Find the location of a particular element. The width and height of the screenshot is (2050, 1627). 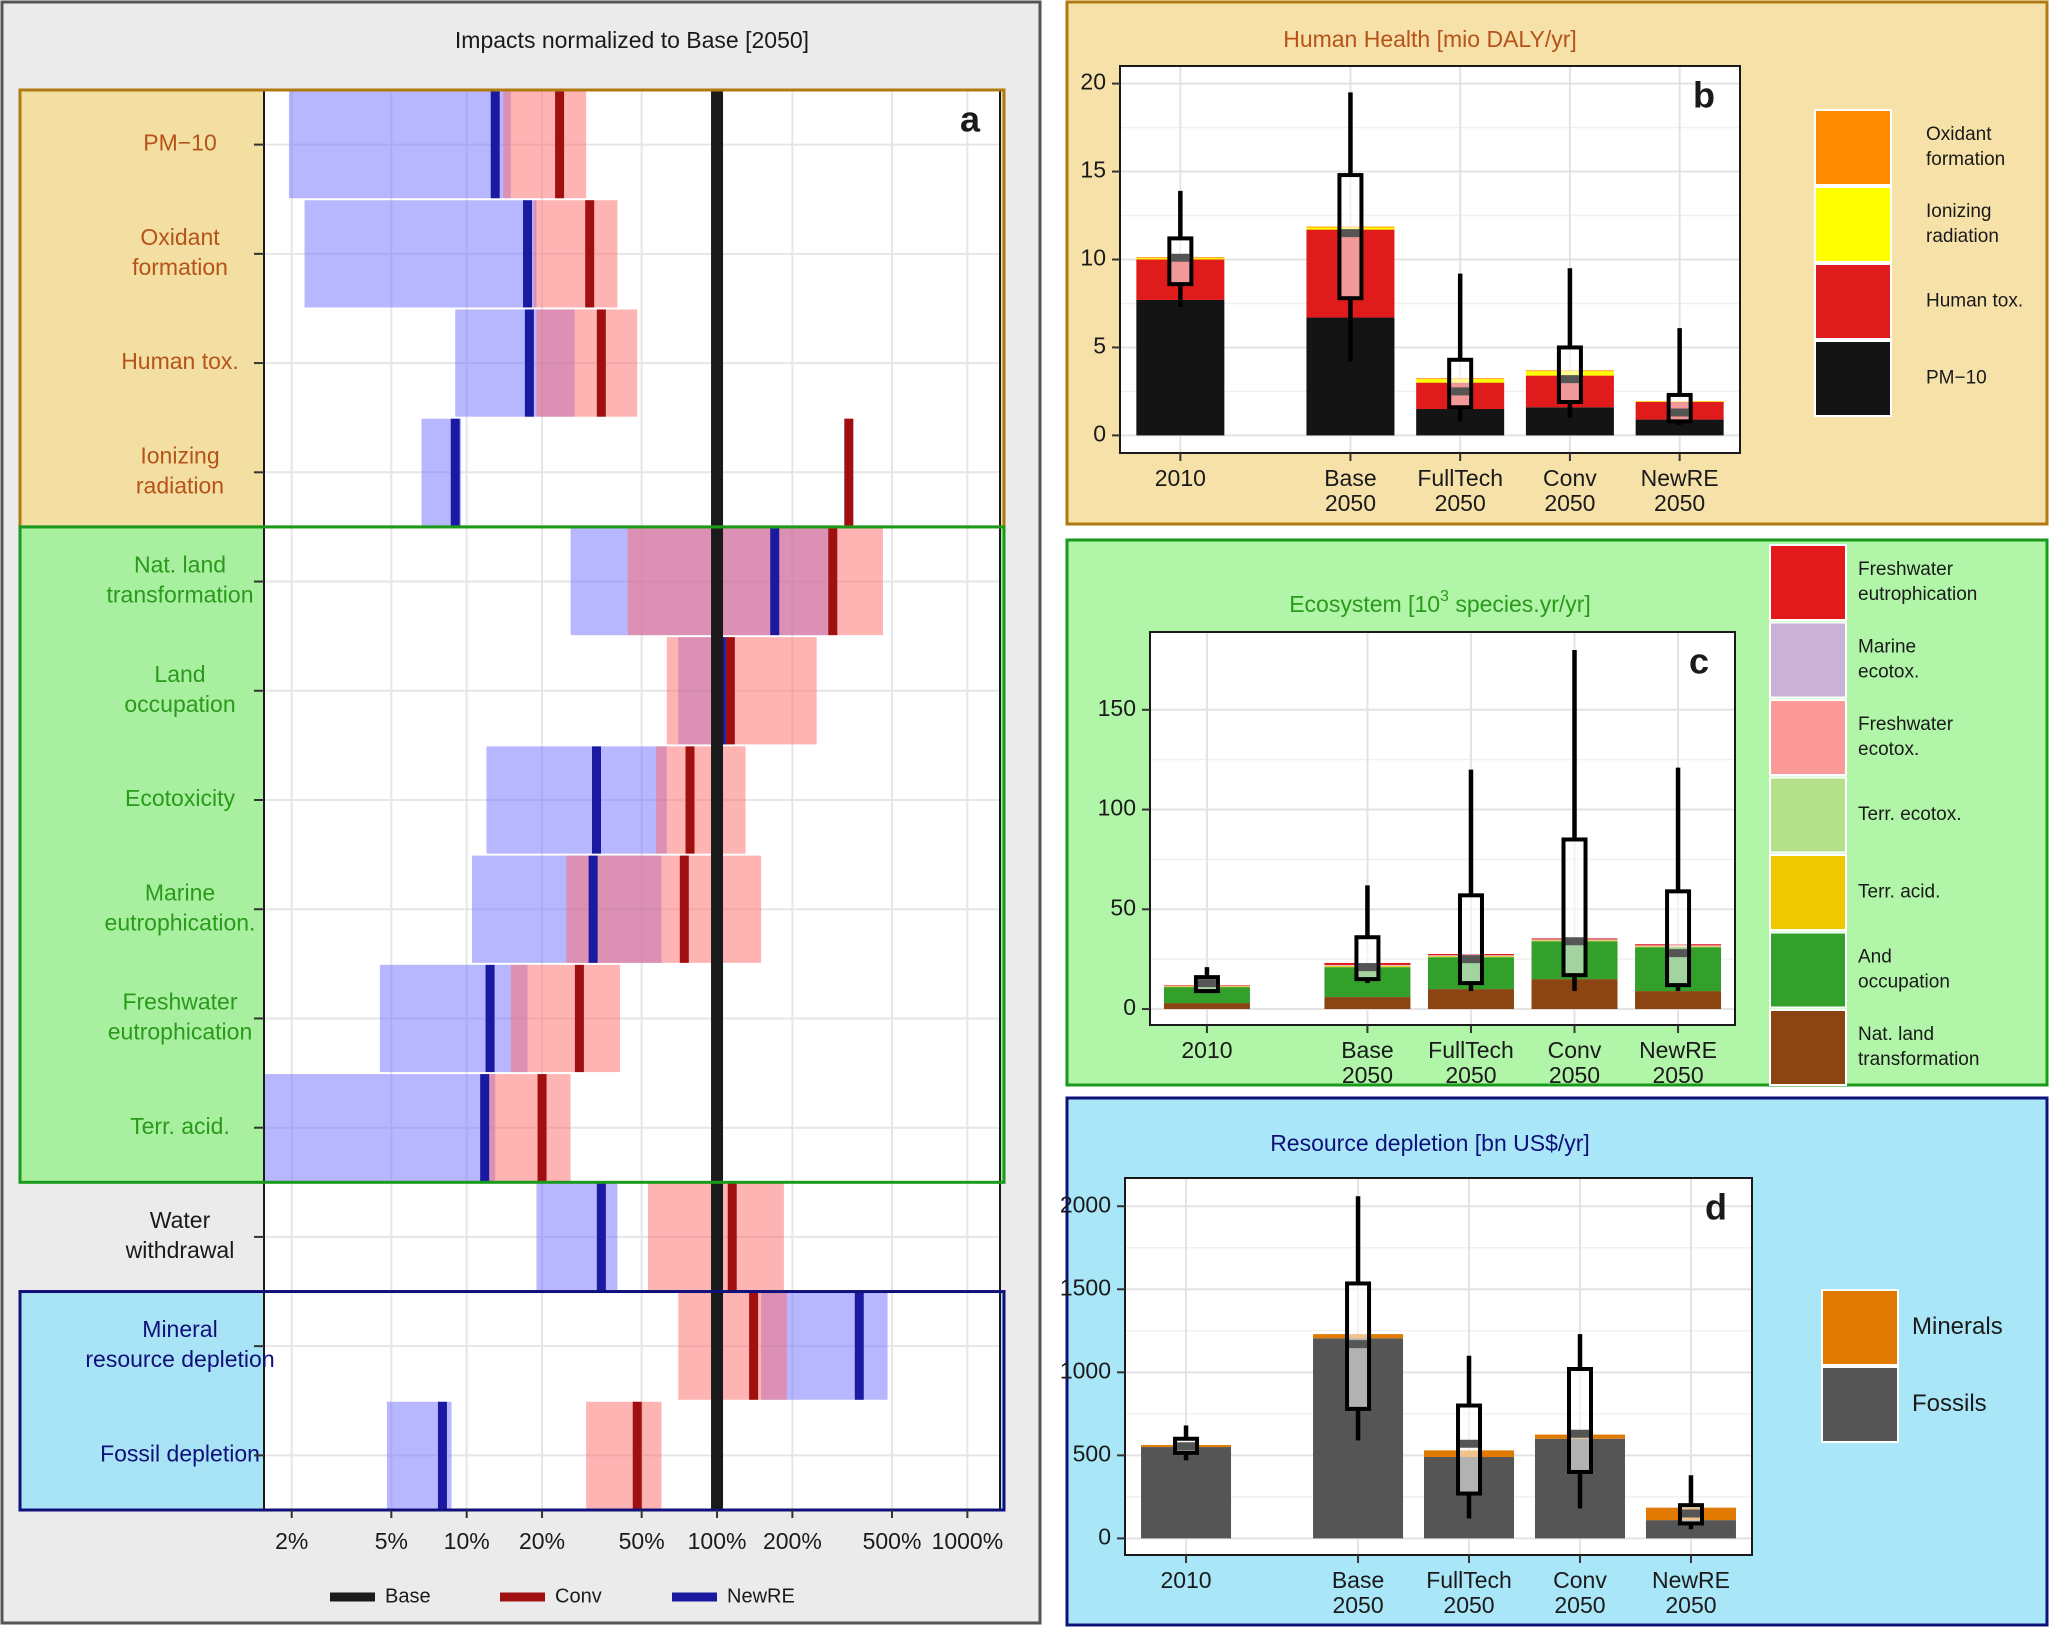

legend-label: Terr. ecotox. is located at coordinates (1910, 814).